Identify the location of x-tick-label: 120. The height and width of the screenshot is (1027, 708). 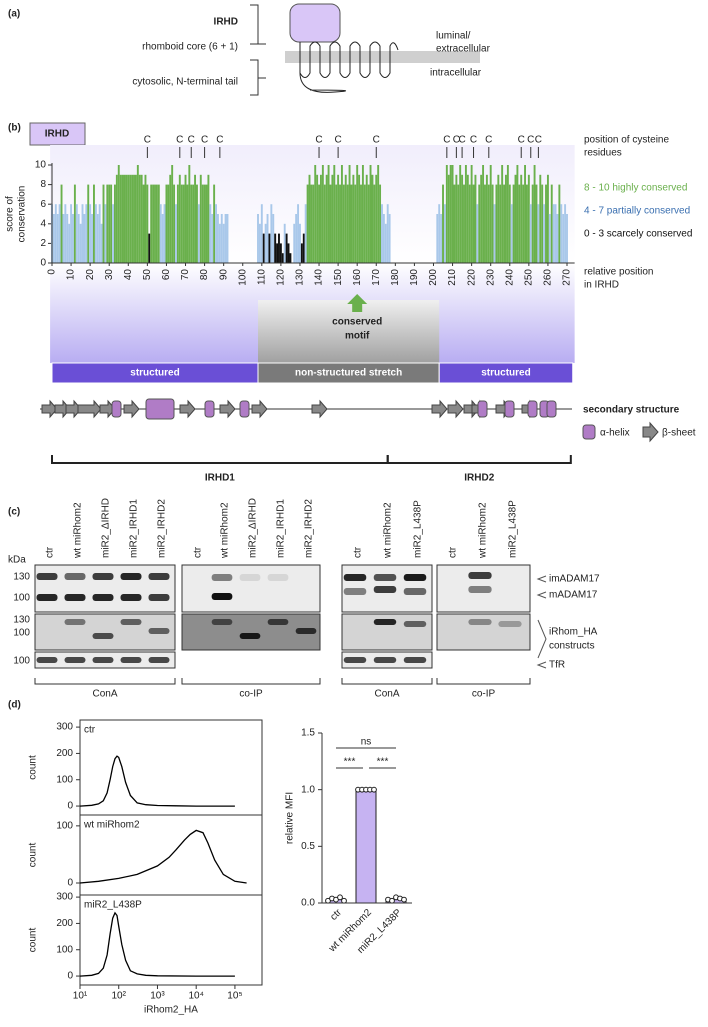
(281, 277).